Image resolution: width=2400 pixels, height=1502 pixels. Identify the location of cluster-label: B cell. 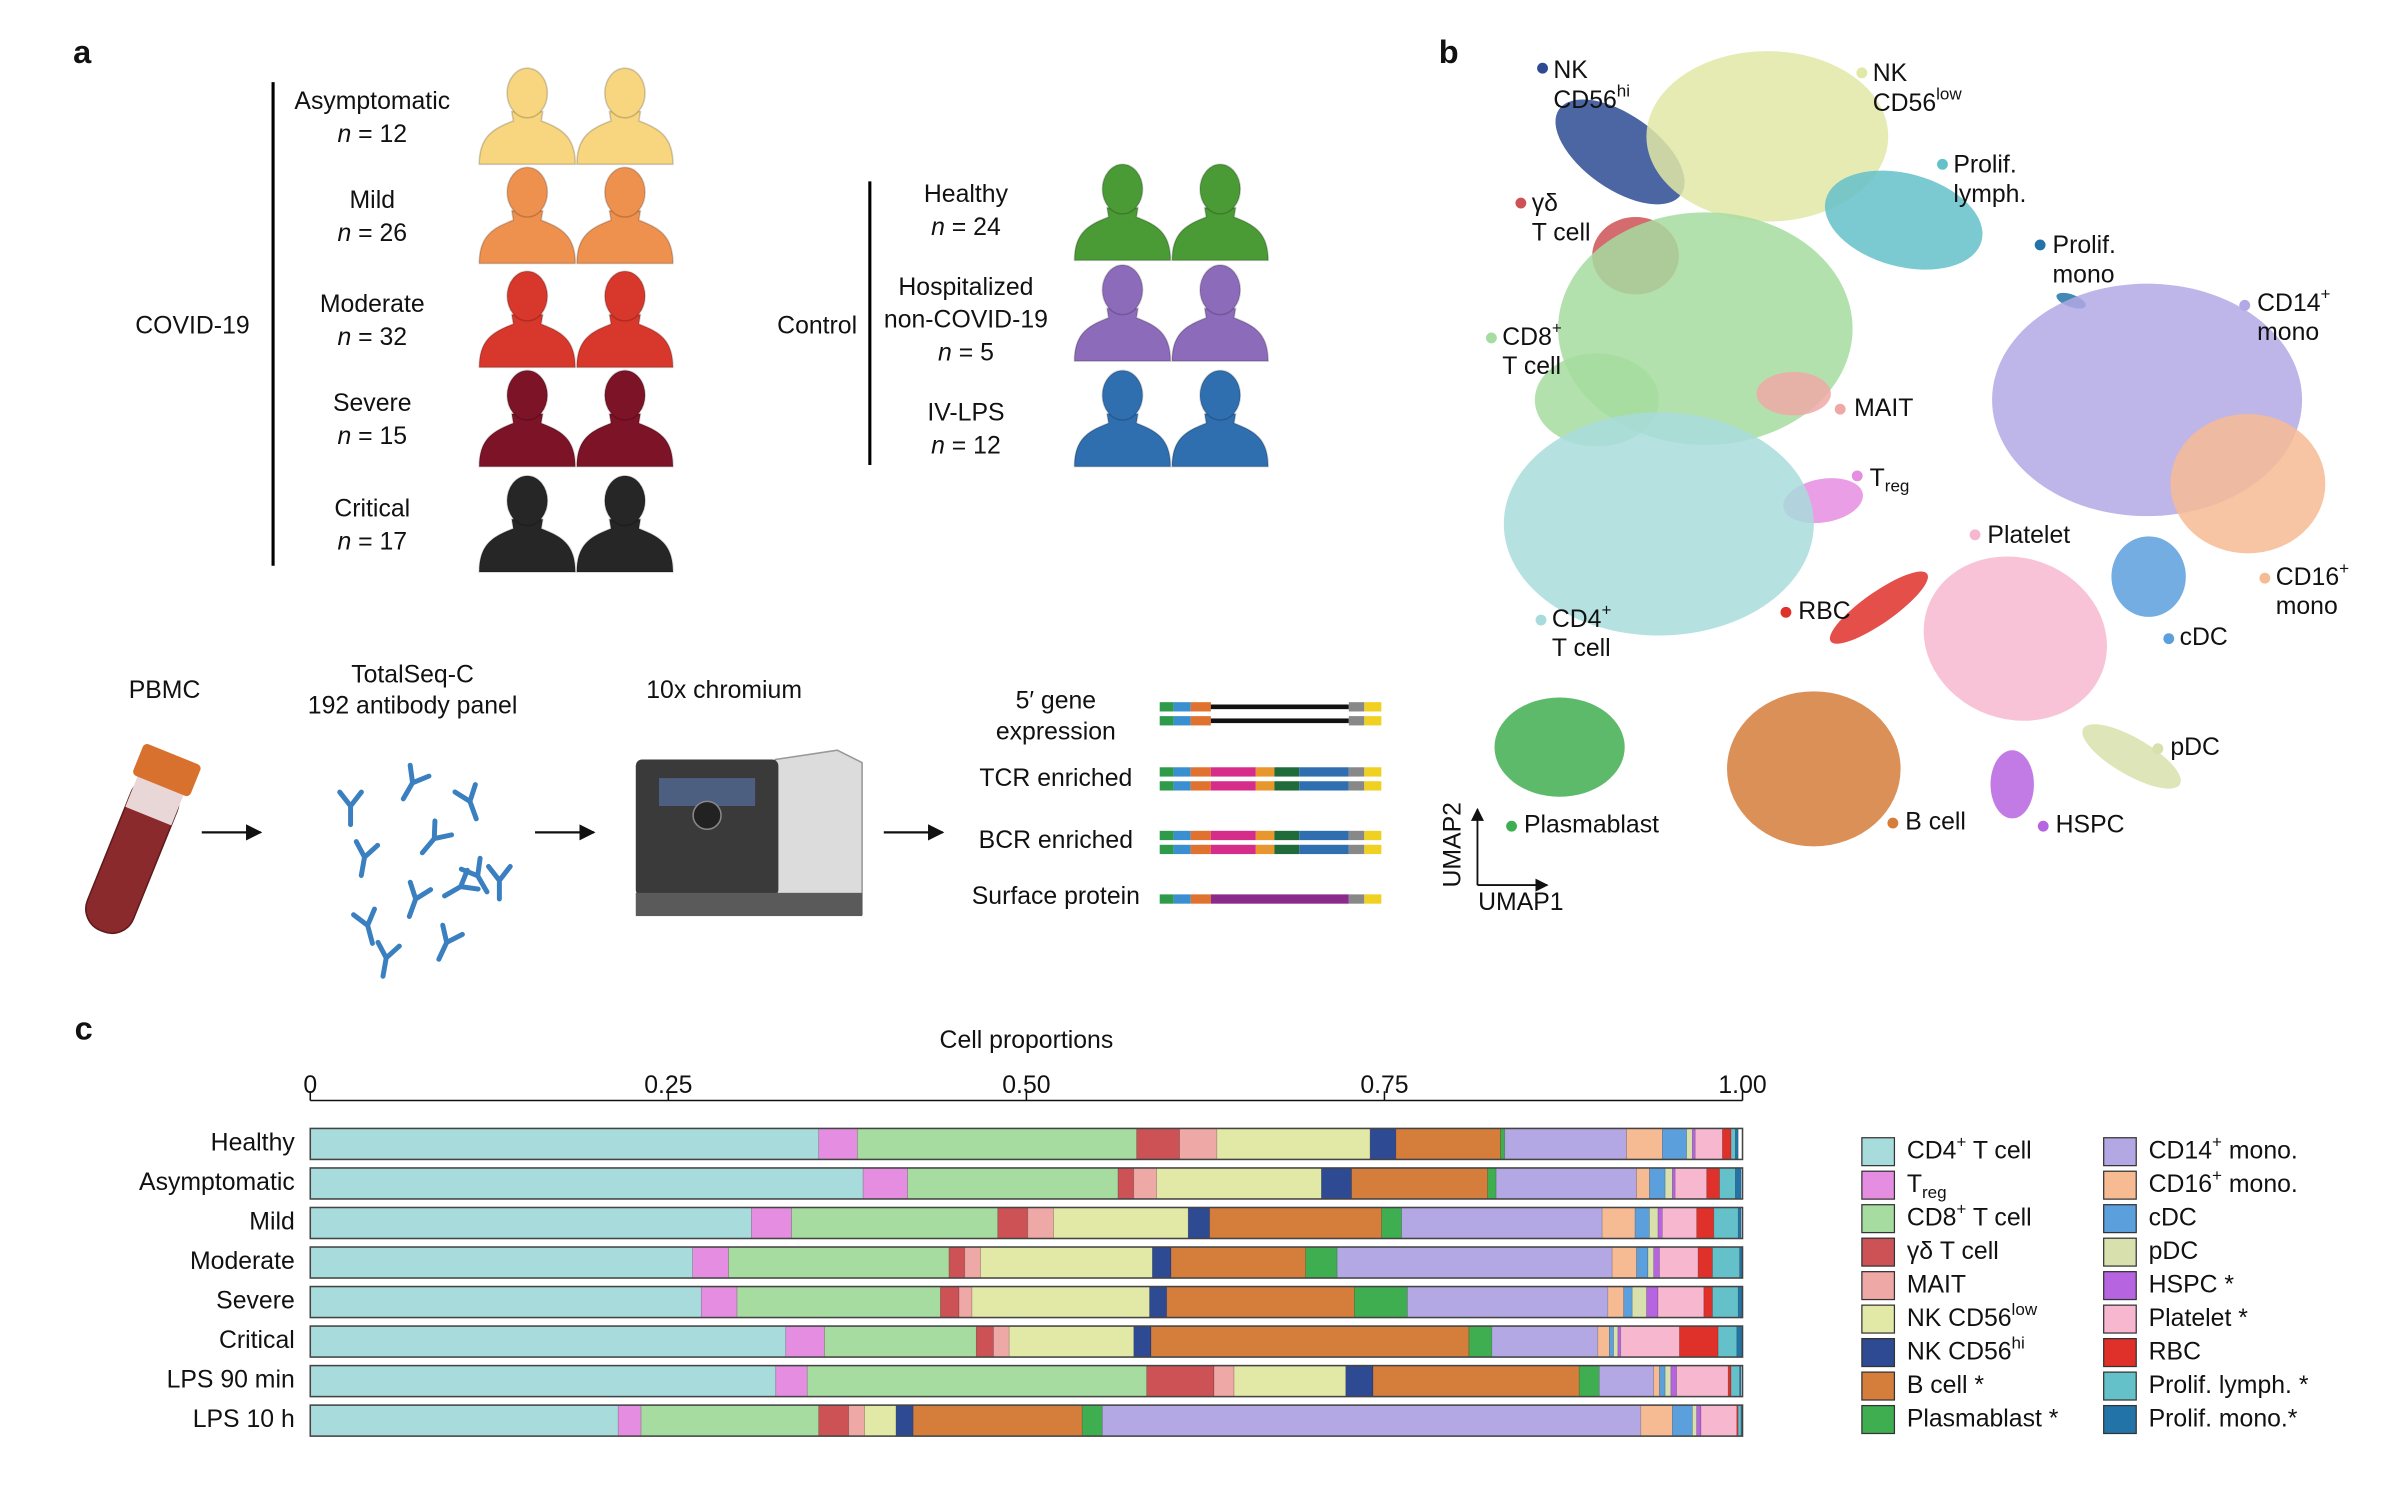
(1935, 822).